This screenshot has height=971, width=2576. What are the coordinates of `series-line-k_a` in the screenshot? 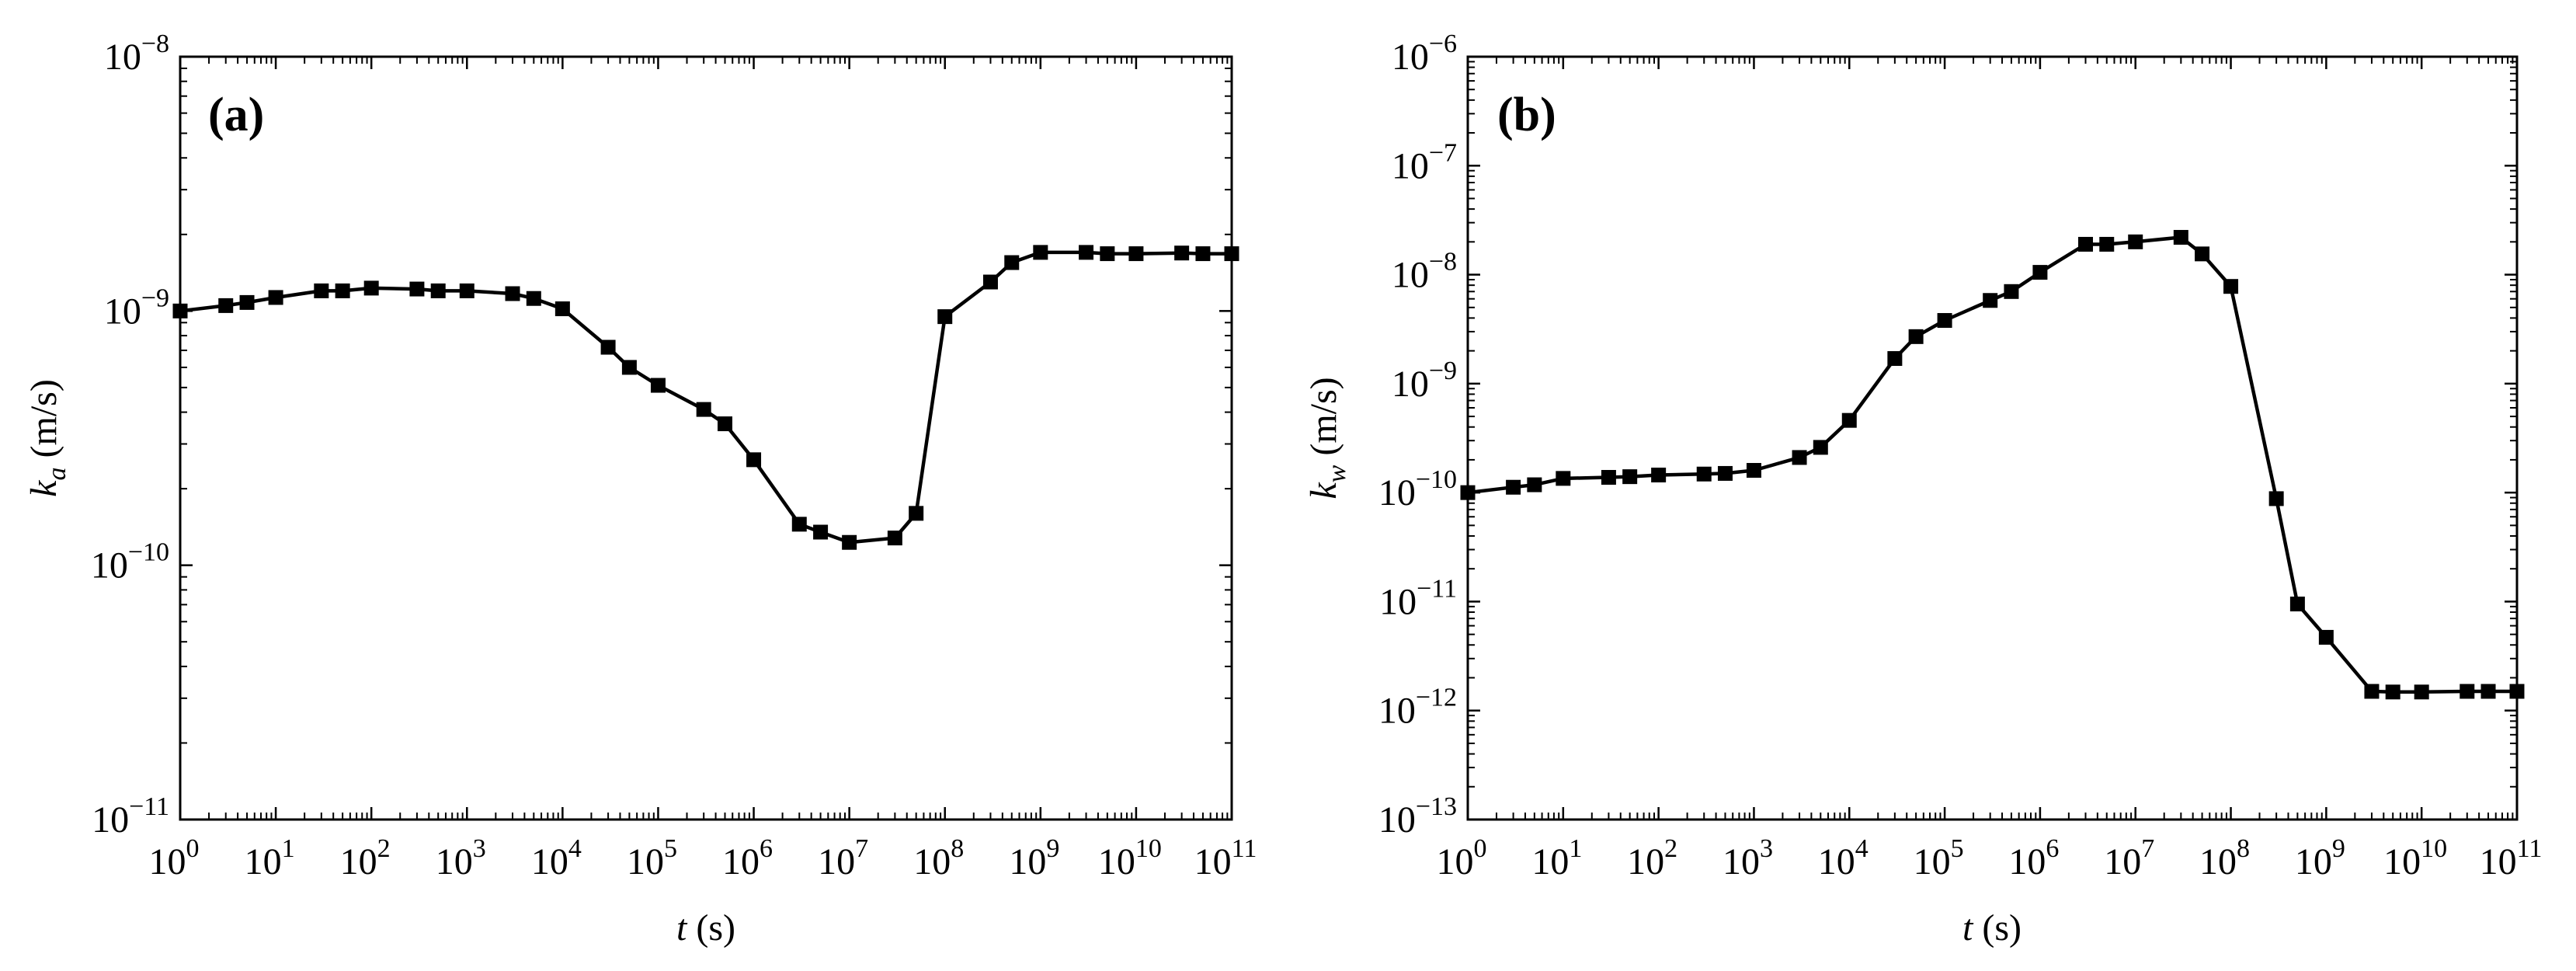 It's located at (705, 397).